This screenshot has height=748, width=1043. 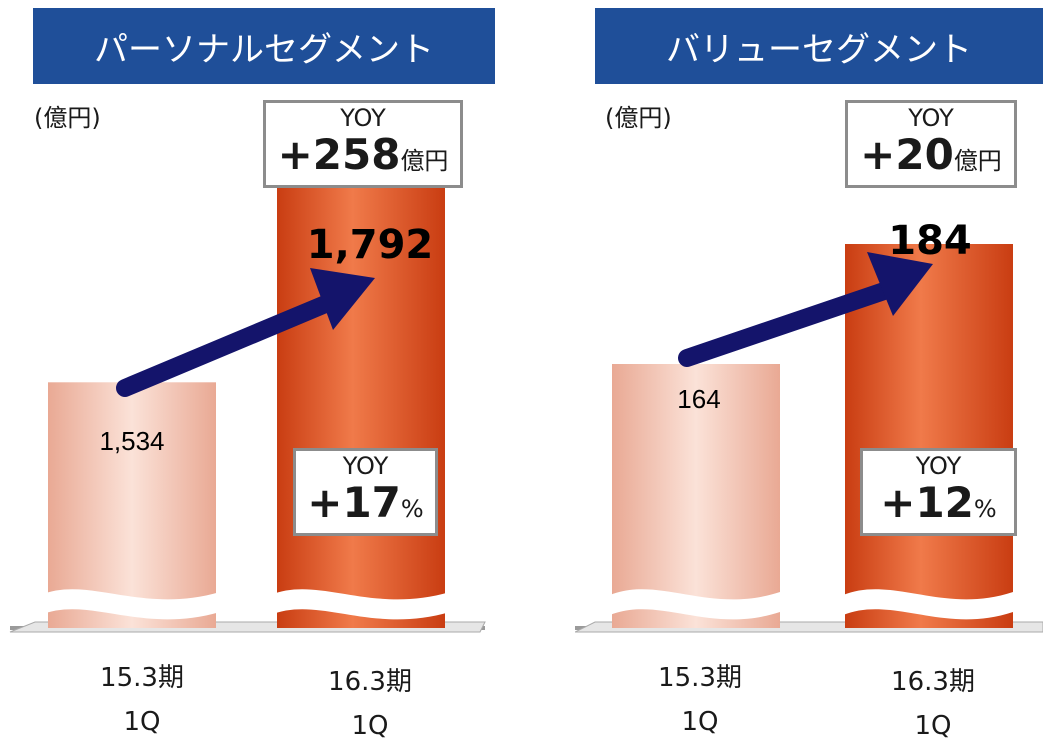 I want to click on panel-title: パーソナルセグメント, so click(x=264, y=49).